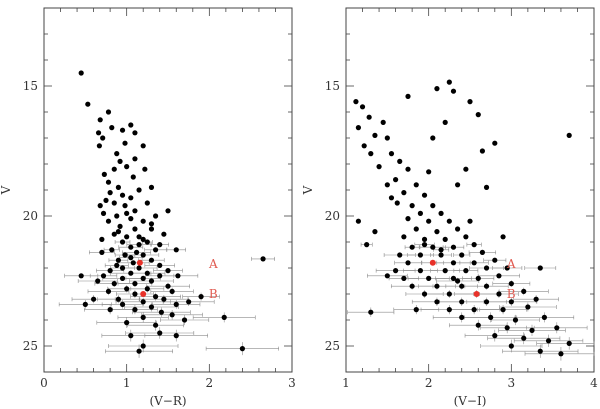 The image size is (600, 409). I want to click on x-axis-label: (V−R), so click(167, 401).